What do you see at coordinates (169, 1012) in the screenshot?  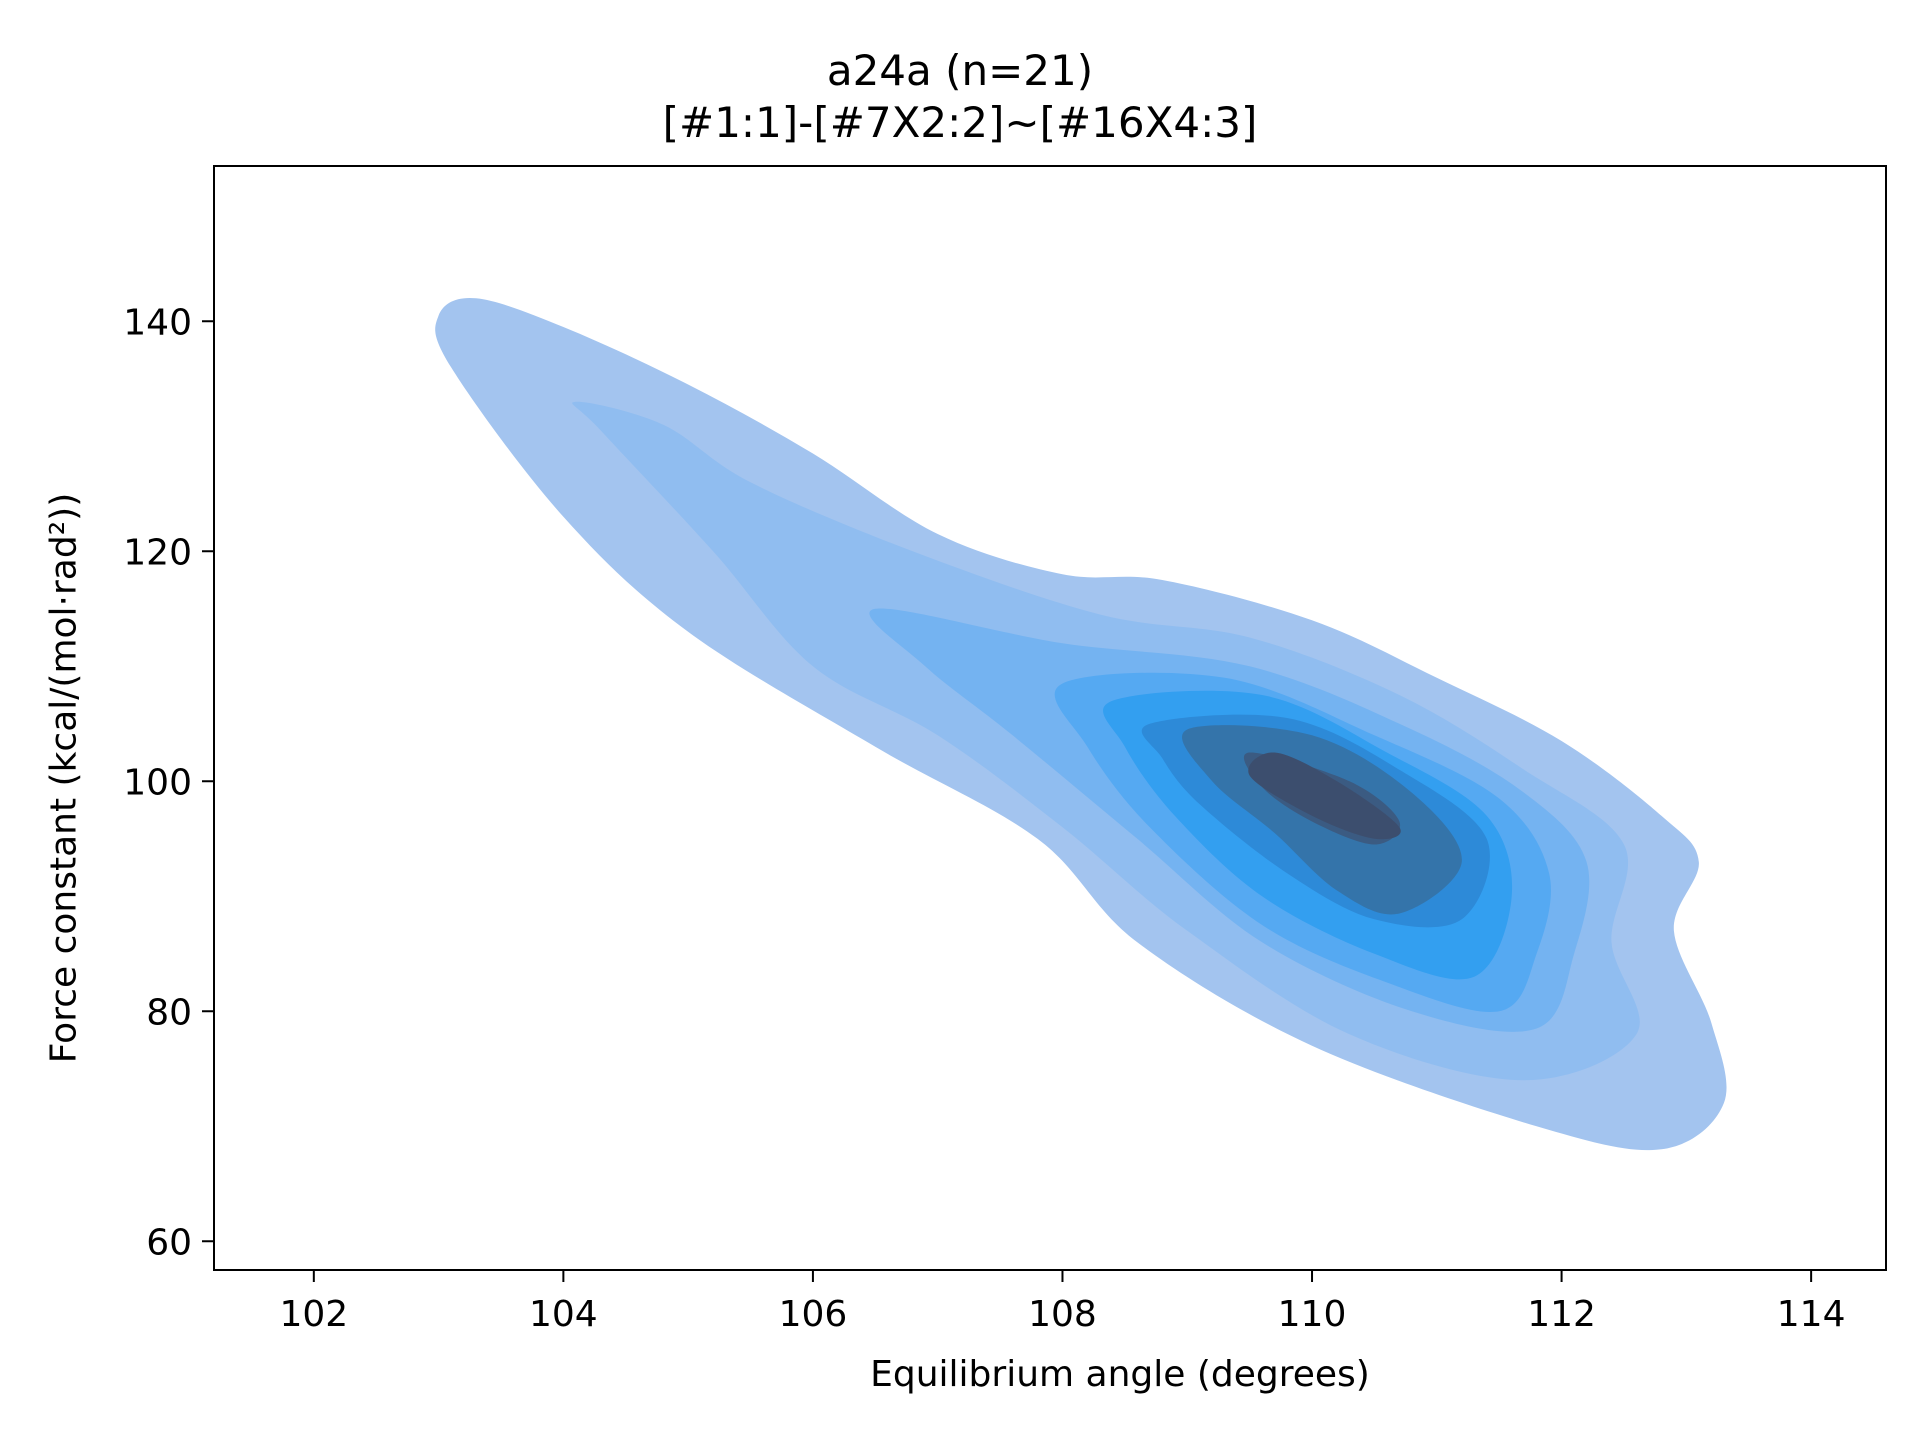 I see `y-tick-label: 80` at bounding box center [169, 1012].